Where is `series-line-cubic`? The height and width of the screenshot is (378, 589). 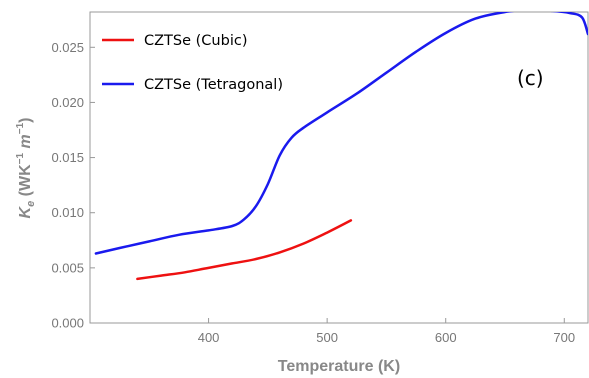
series-line-cubic is located at coordinates (244, 250).